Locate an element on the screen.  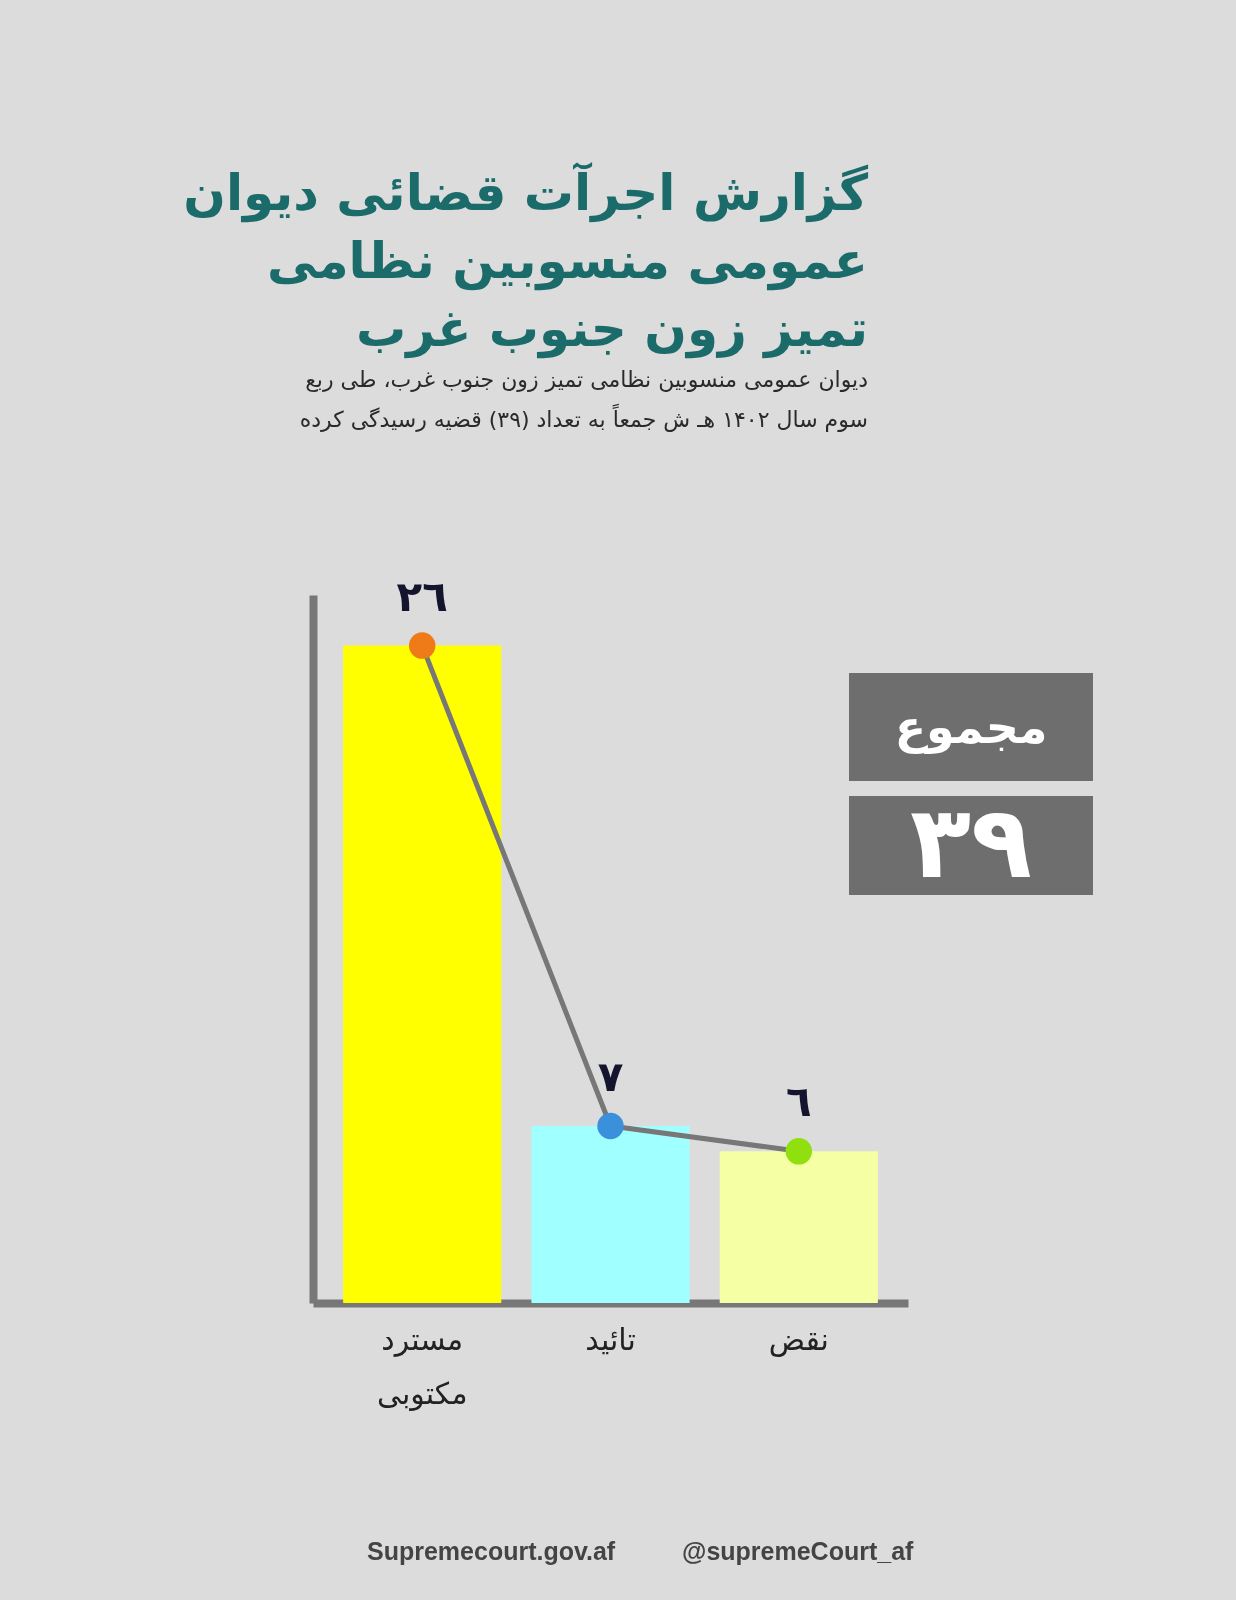
x-tick-label: مسترد مکتوبی is located at coordinates (422, 1366).